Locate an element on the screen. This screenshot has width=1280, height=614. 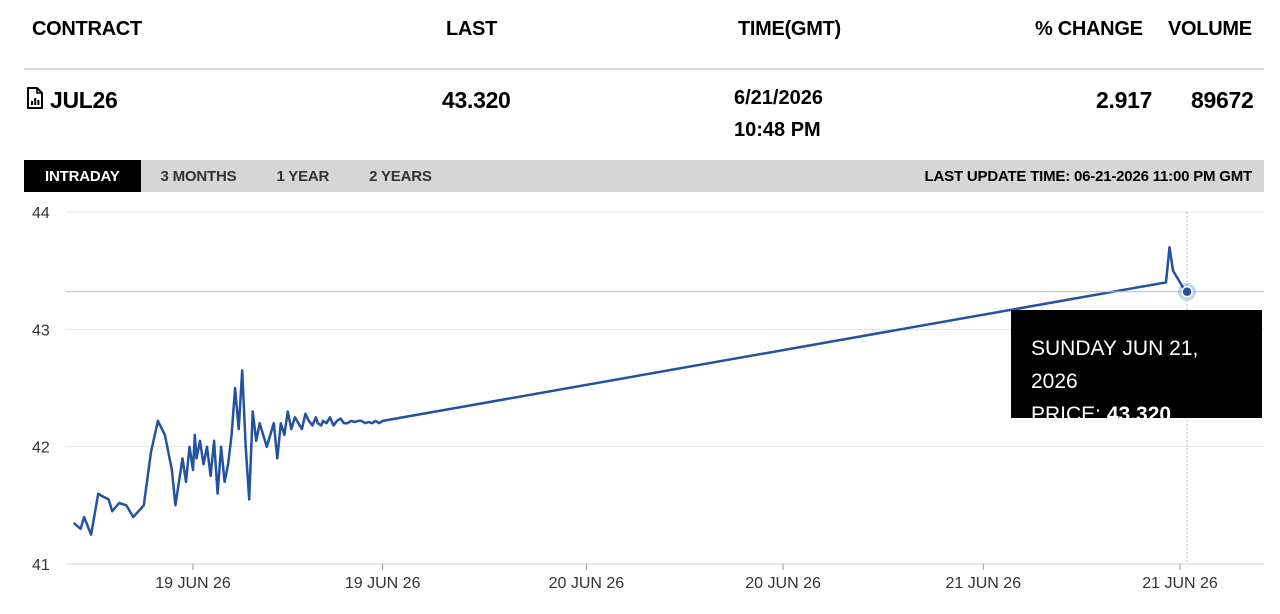
volume-value: 89672 is located at coordinates (1222, 100).